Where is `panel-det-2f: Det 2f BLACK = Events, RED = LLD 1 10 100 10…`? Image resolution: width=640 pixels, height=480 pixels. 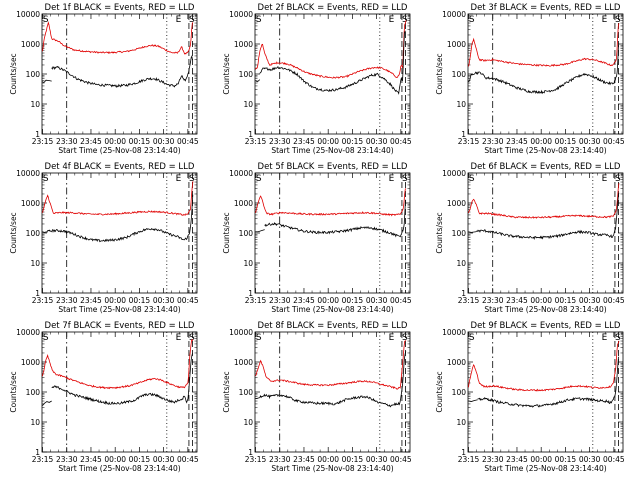
panel-det-2f: Det 2f BLACK = Events, RED = LLD 1 10 100 10… is located at coordinates (317, 79).